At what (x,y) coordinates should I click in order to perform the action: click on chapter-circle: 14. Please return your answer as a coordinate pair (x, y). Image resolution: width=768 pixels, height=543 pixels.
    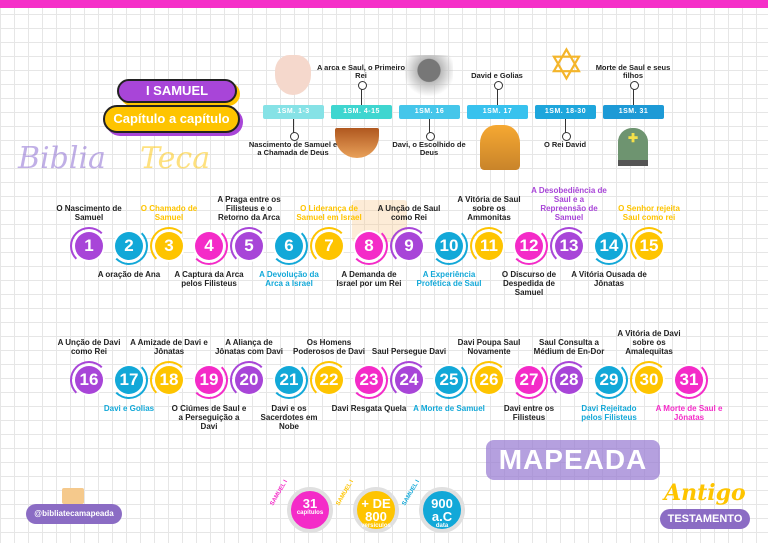
    Looking at the image, I should click on (609, 246).